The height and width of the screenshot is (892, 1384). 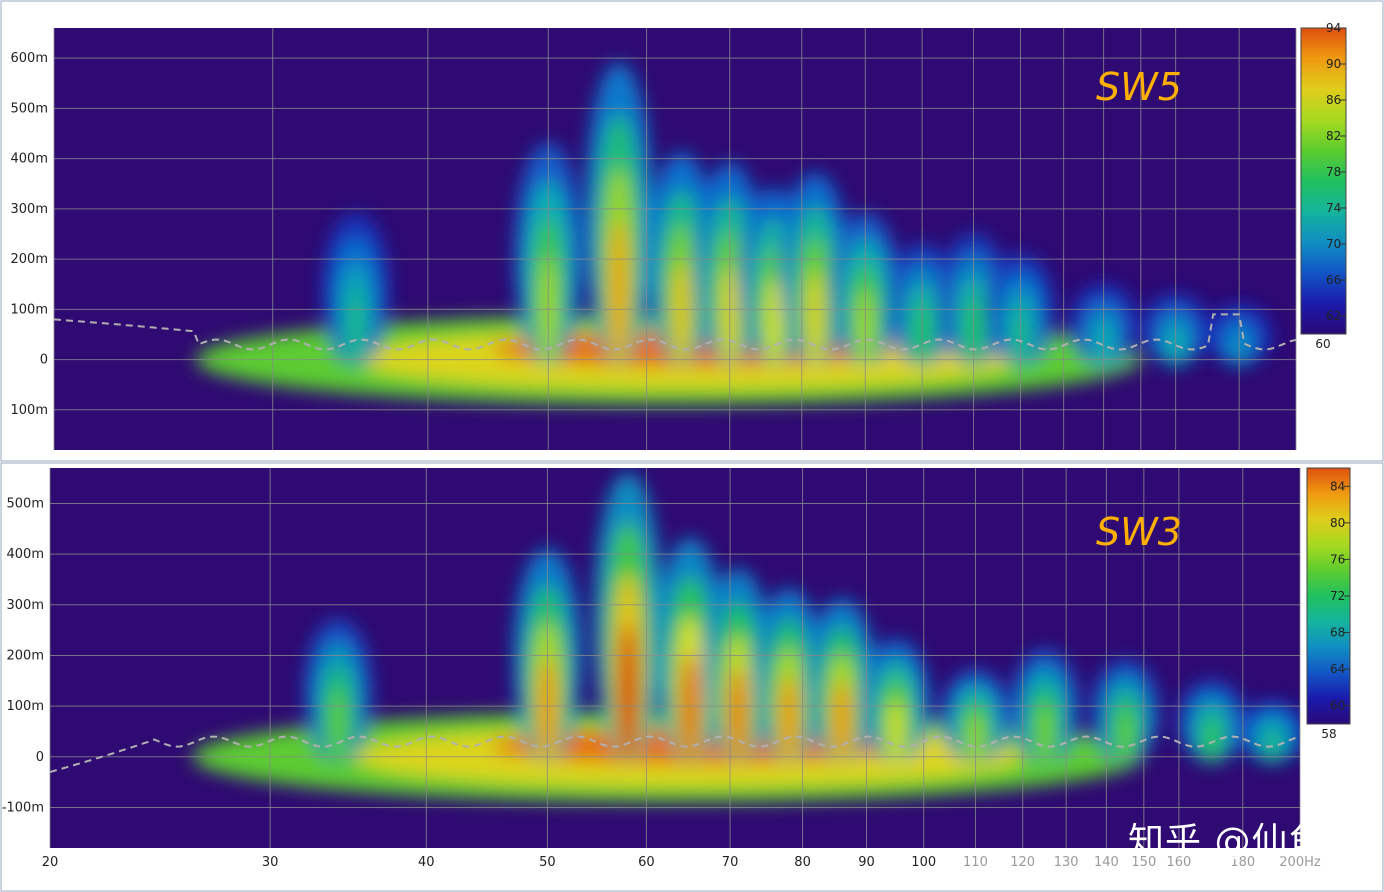 What do you see at coordinates (646, 862) in the screenshot?
I see `x-tick-label: 60` at bounding box center [646, 862].